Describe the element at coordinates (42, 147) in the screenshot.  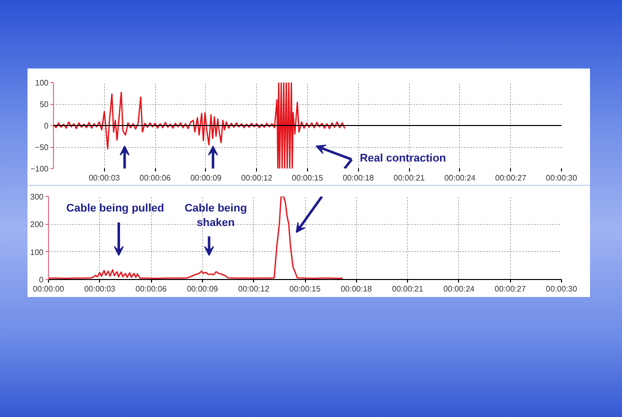
I see `y-tick-label: −50` at that location.